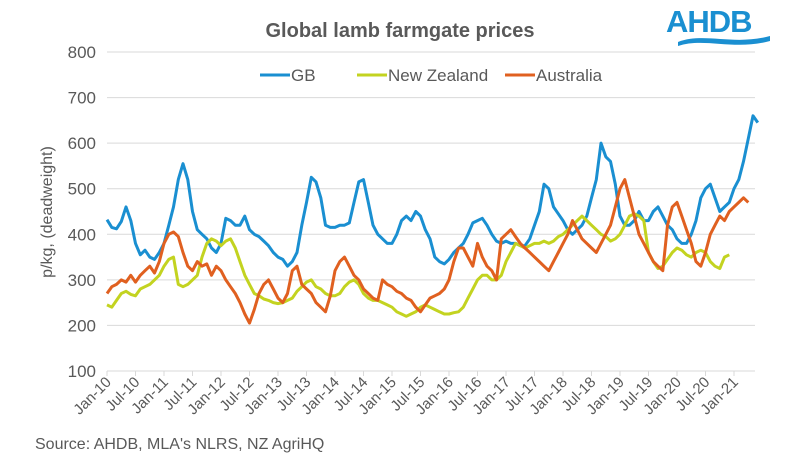 Image resolution: width=793 pixels, height=472 pixels. Describe the element at coordinates (82, 98) in the screenshot. I see `y-tick-label: 700` at that location.